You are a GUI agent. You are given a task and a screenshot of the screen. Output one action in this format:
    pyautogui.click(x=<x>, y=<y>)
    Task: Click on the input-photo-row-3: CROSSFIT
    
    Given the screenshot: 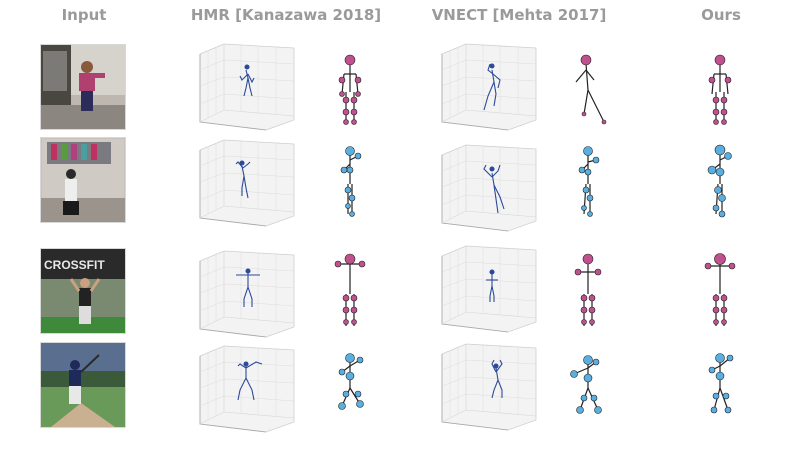 What is the action you would take?
    pyautogui.click(x=83, y=291)
    